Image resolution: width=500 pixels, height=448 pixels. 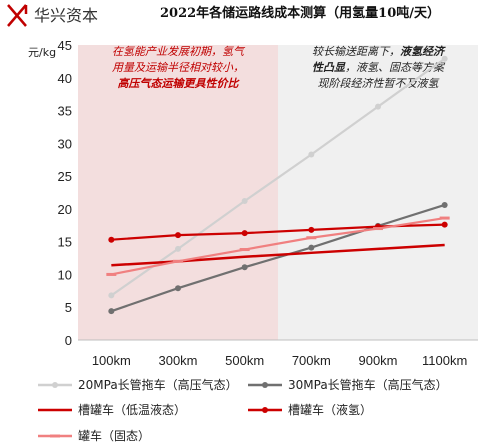 What do you see at coordinates (330, 409) in the screenshot?
I see `legend-label: 槽罐车（液氢）` at bounding box center [330, 409].